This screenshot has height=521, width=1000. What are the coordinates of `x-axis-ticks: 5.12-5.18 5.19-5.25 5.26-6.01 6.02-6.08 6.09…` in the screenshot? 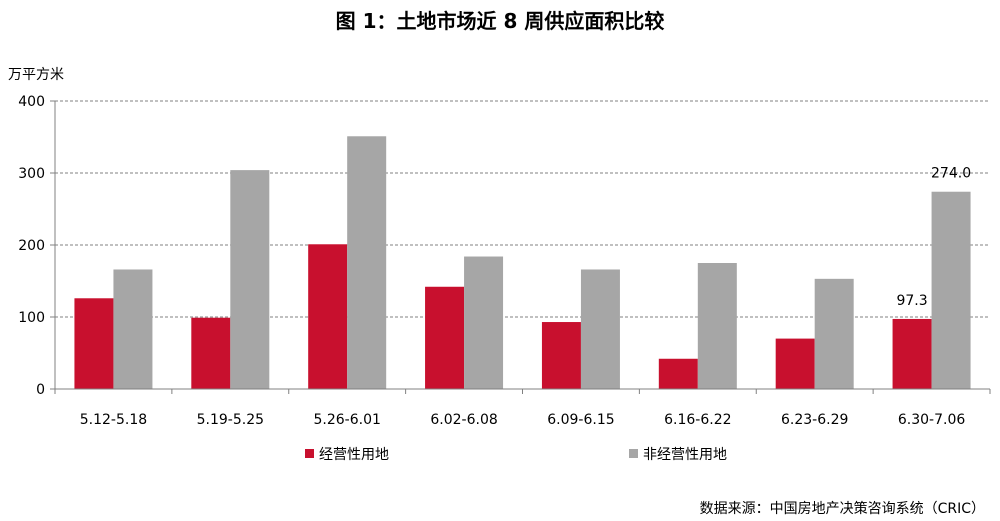 It's located at (522, 408).